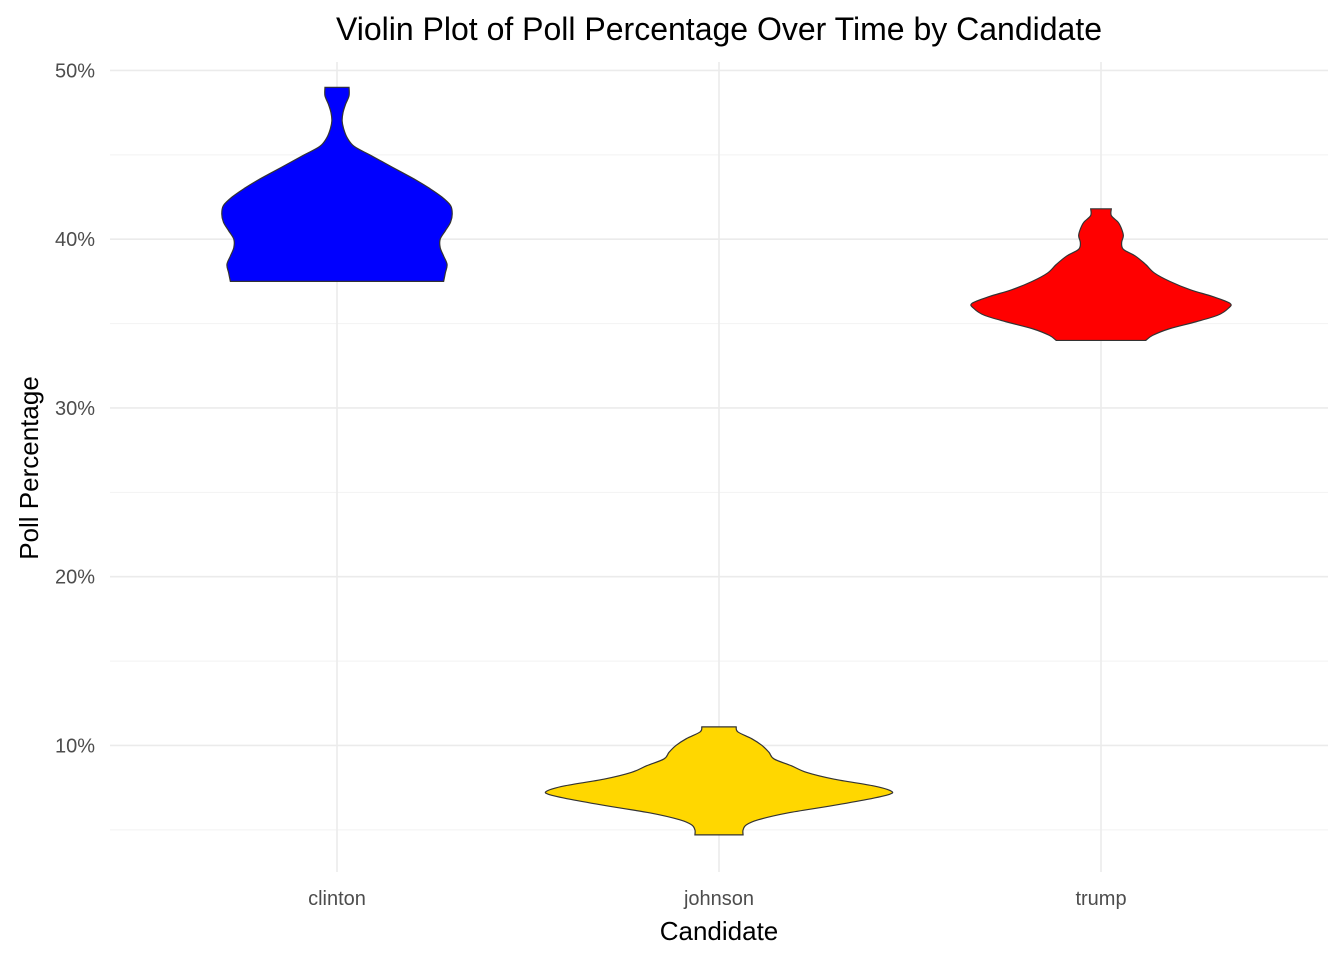 The width and height of the screenshot is (1344, 960). What do you see at coordinates (1100, 899) in the screenshot?
I see `x-tick-label: trump` at bounding box center [1100, 899].